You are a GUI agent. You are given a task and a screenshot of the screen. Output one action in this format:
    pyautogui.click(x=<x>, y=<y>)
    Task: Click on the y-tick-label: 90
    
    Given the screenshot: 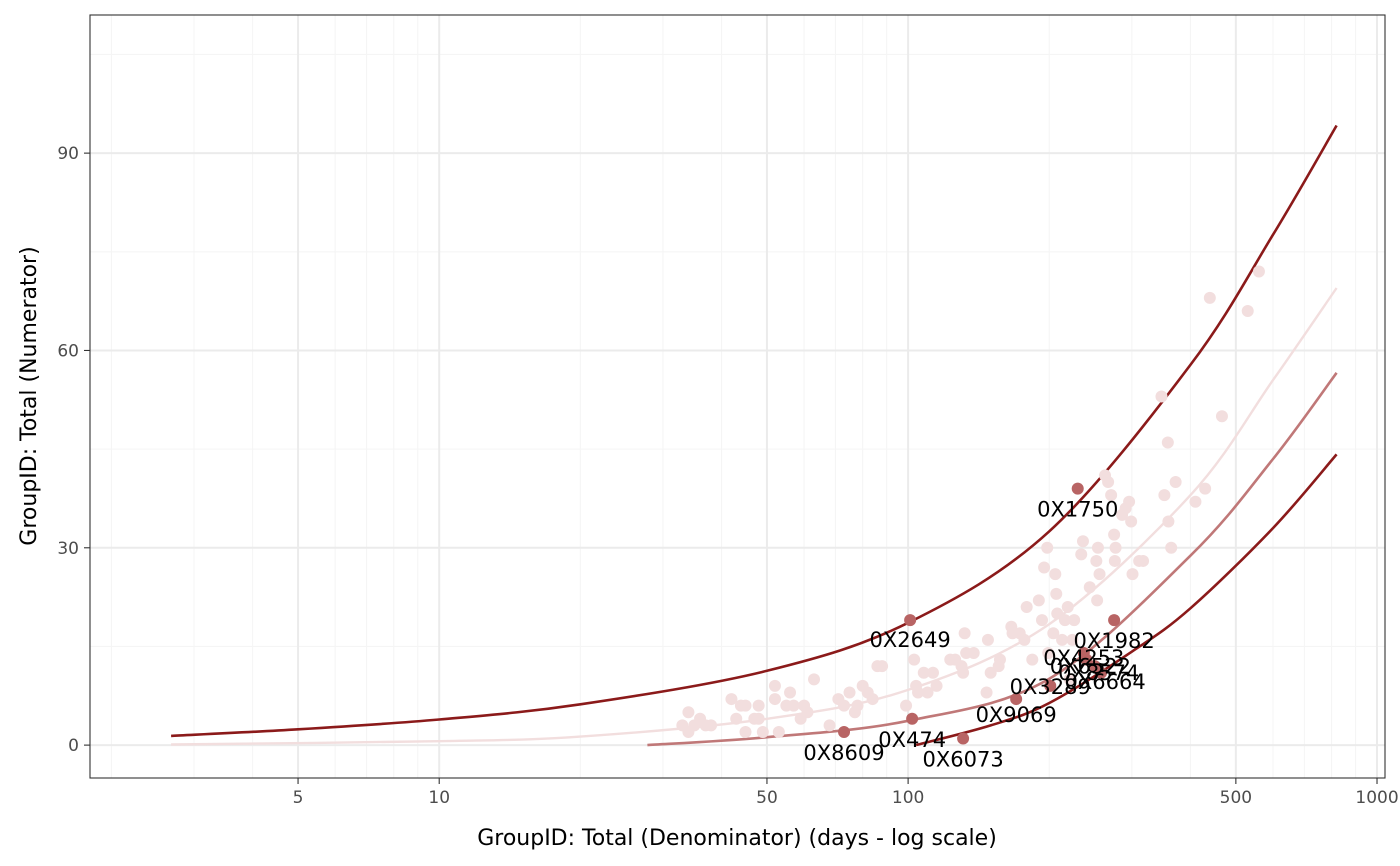 What is the action you would take?
    pyautogui.click(x=68, y=154)
    